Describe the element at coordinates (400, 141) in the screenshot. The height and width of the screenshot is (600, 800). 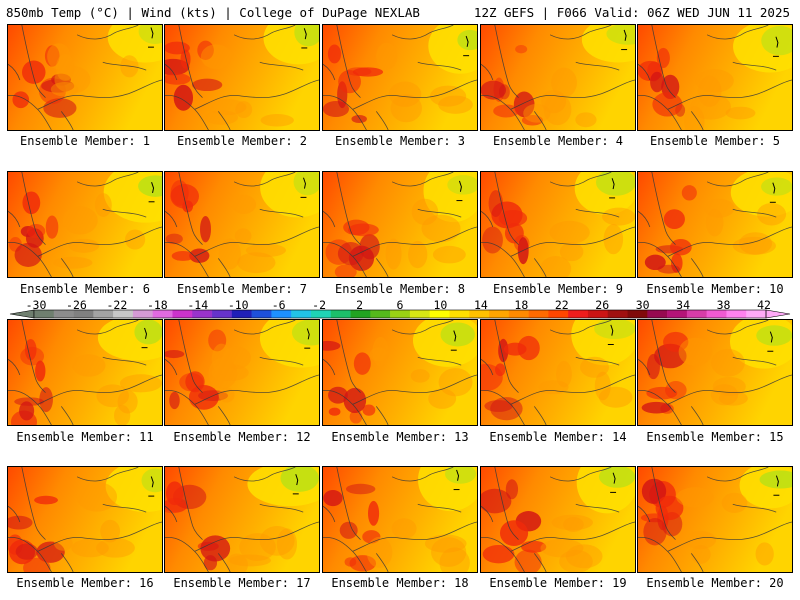
I see `ensemble-member-label: Ensemble Member: 3` at that location.